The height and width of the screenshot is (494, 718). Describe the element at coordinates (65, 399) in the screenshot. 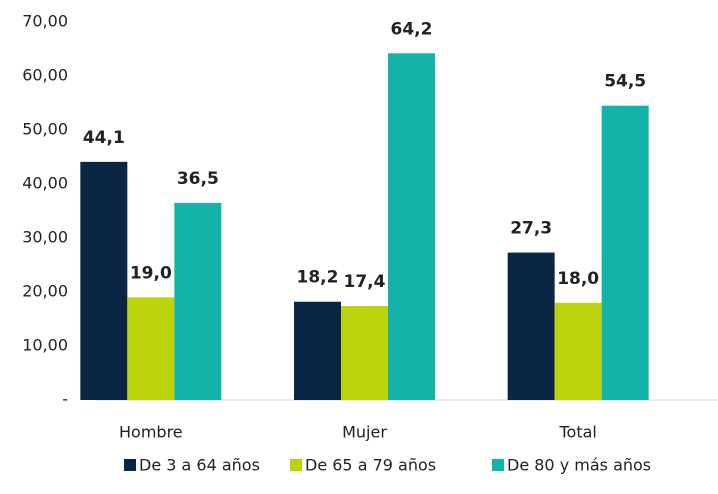

I see `y-tick-label: -` at that location.